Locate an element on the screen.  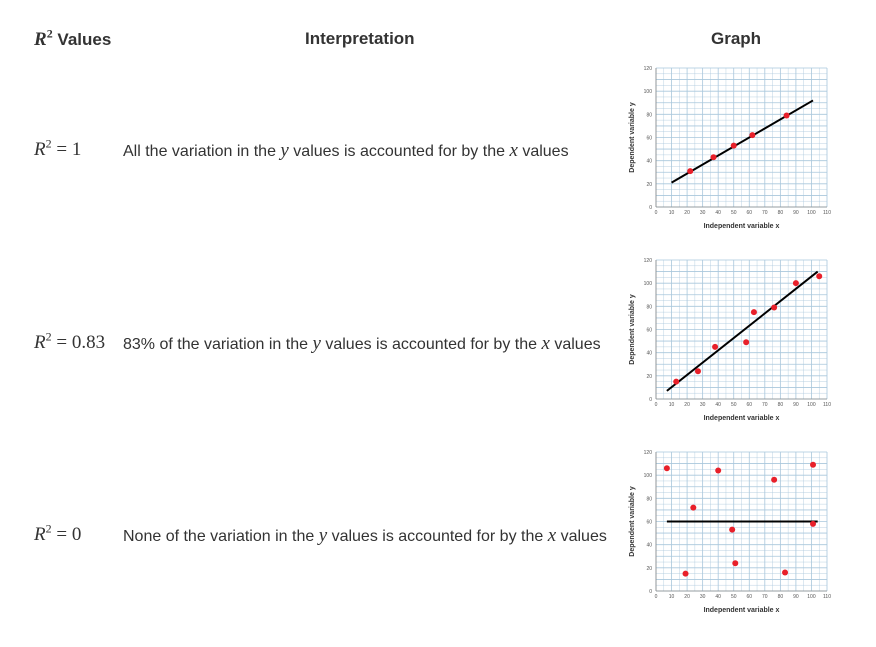
interpretation-column-header: Interpretation is located at coordinates (360, 38).